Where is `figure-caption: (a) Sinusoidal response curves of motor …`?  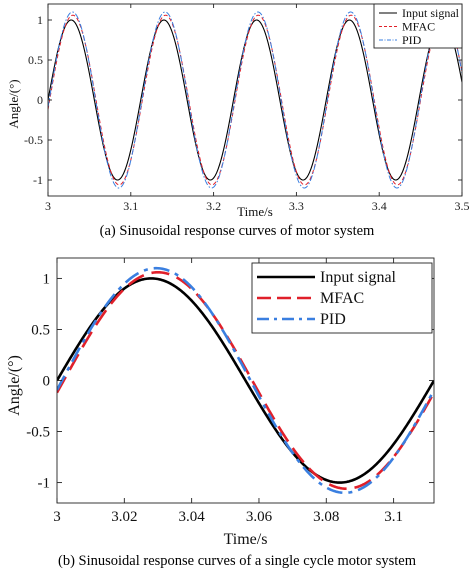
figure-caption: (a) Sinusoidal response curves of motor … is located at coordinates (237, 231).